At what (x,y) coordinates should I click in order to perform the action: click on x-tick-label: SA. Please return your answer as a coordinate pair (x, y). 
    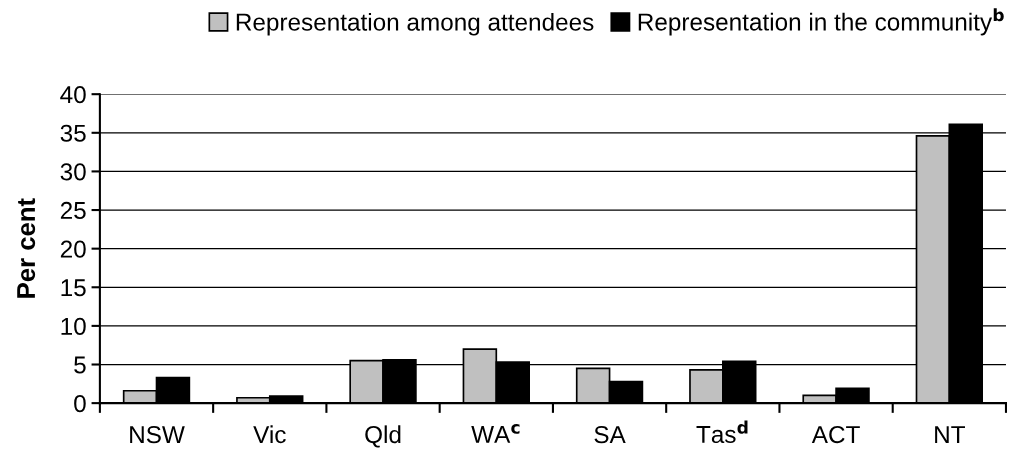
    Looking at the image, I should click on (610, 434).